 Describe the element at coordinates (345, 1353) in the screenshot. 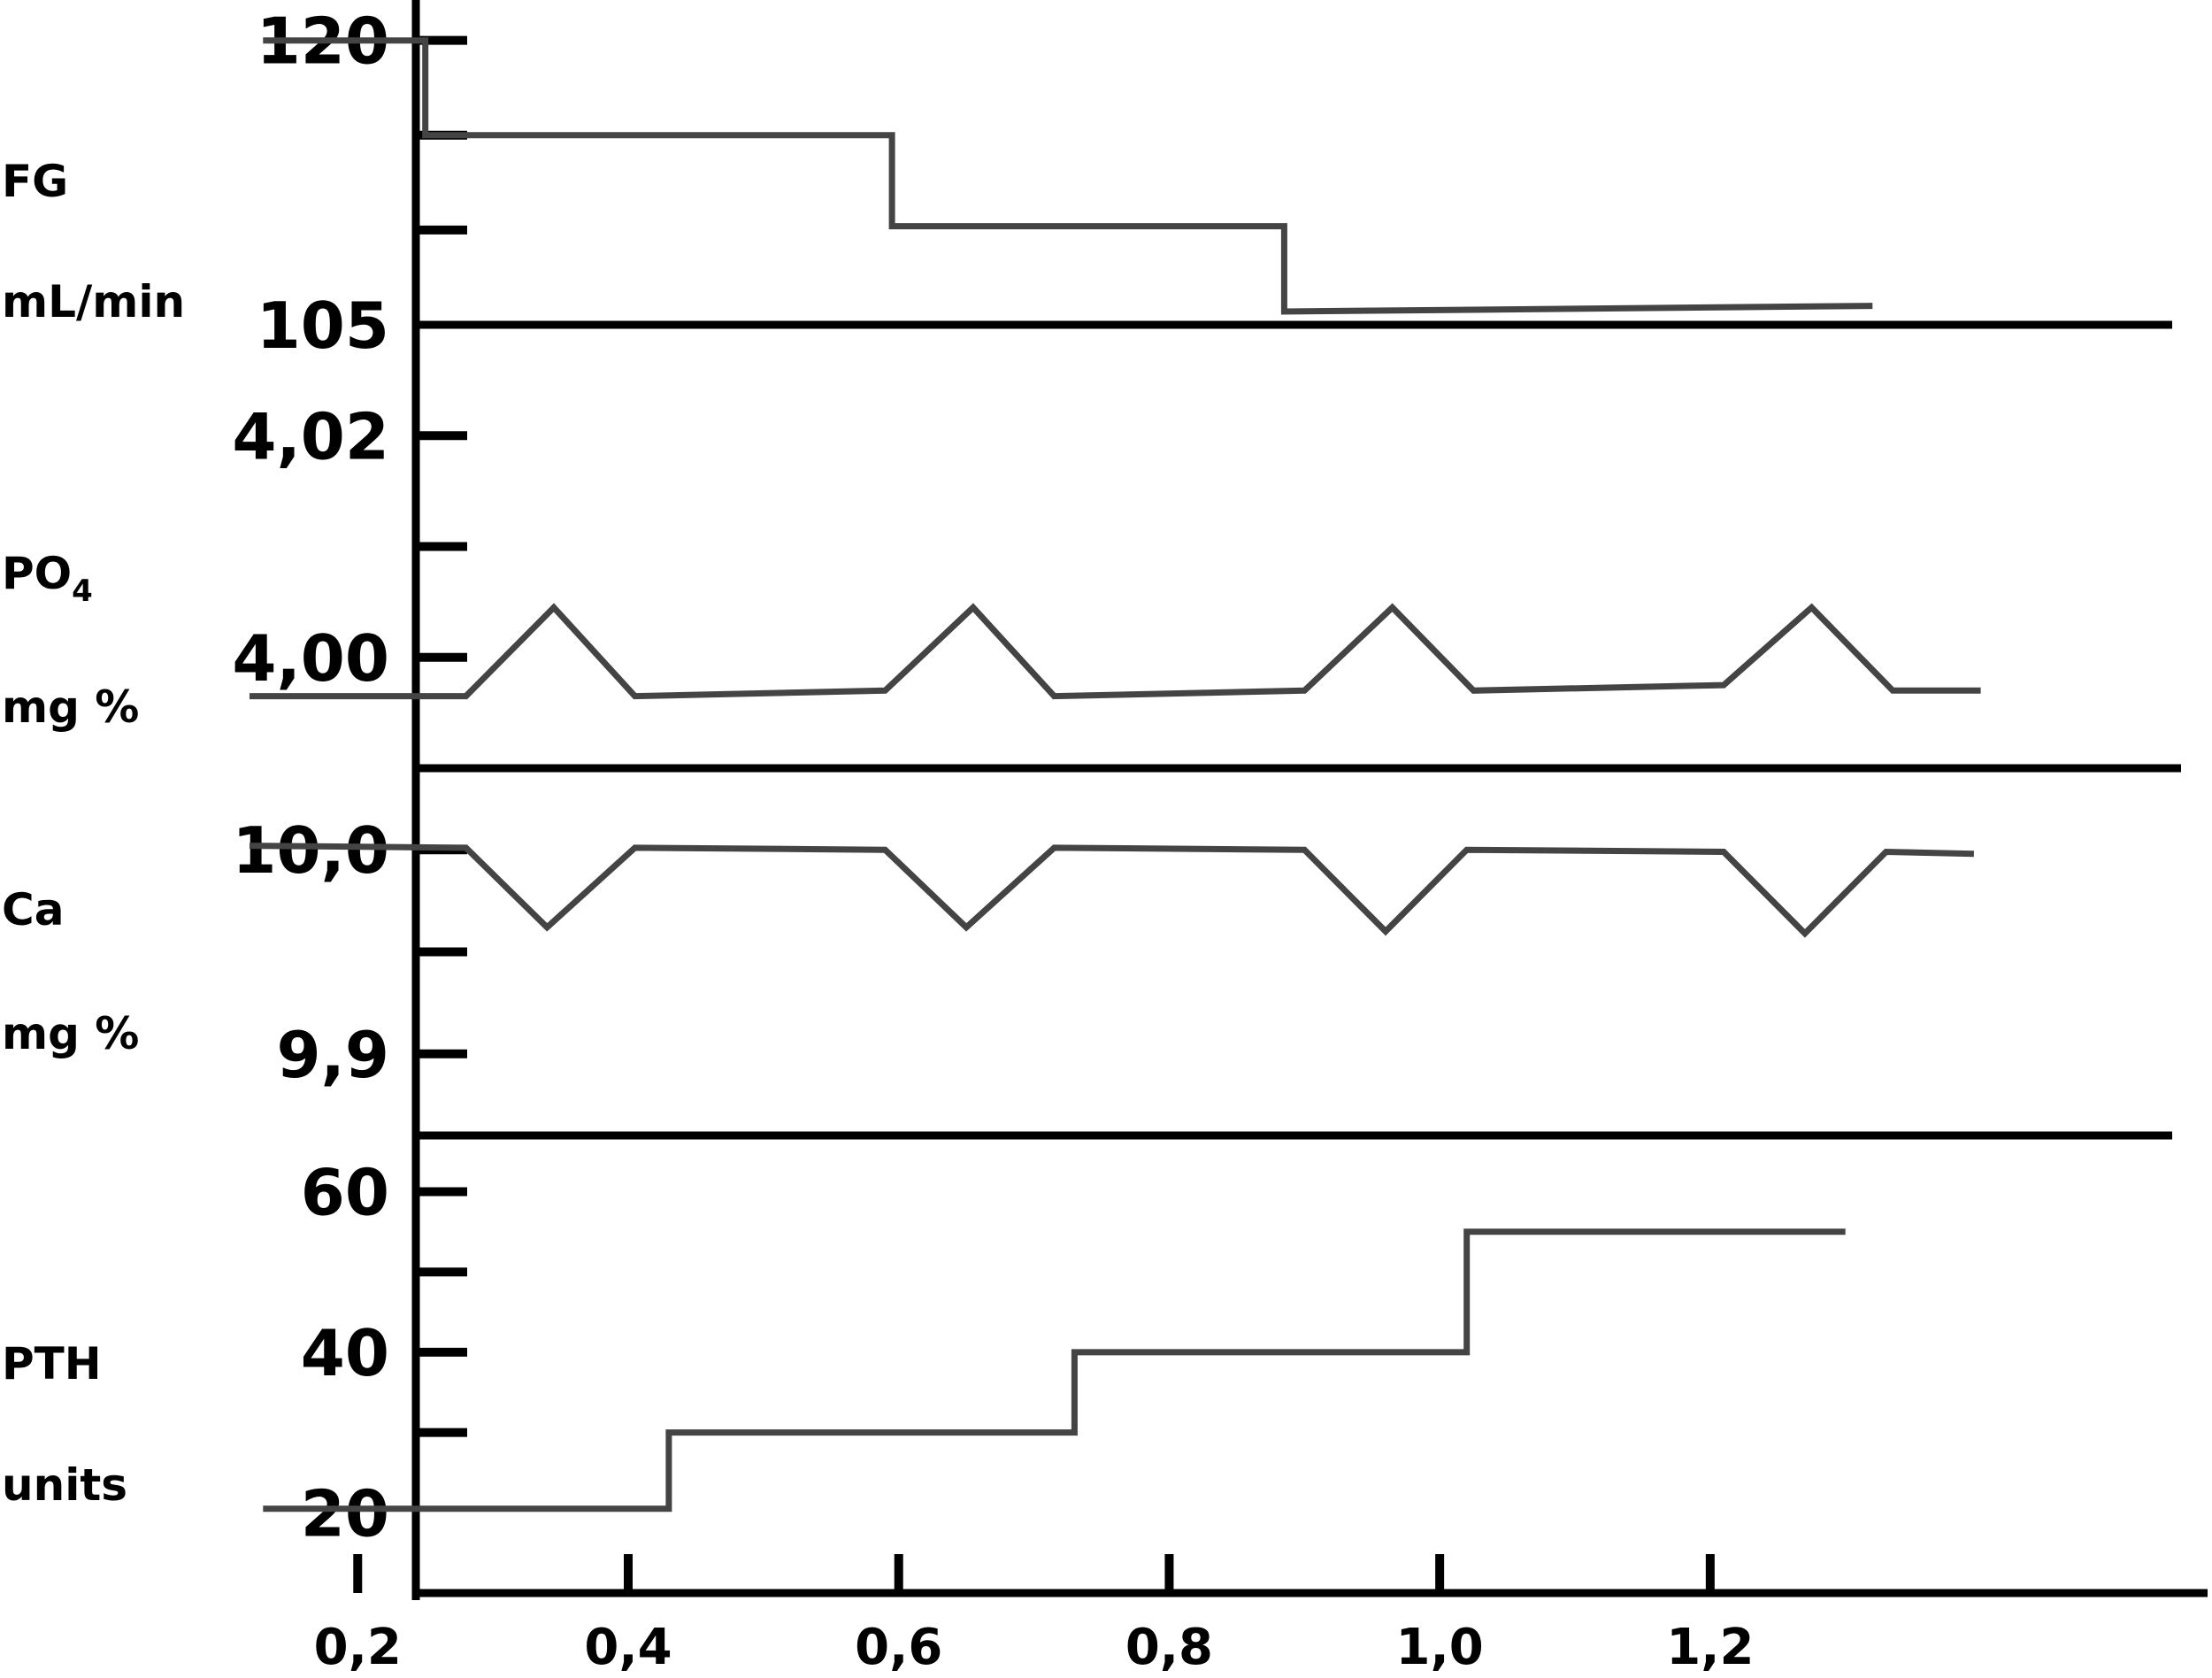

I see `pth-y-tick-label-1: 40` at that location.